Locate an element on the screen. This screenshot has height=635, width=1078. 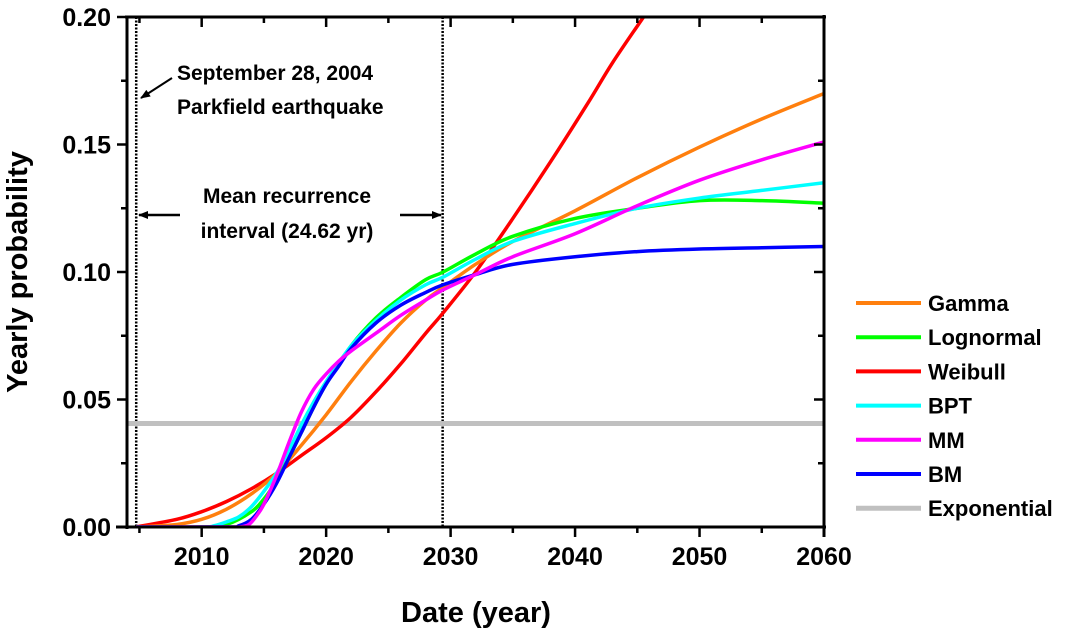
legend-item-bpt: BPT is located at coordinates (914, 406).